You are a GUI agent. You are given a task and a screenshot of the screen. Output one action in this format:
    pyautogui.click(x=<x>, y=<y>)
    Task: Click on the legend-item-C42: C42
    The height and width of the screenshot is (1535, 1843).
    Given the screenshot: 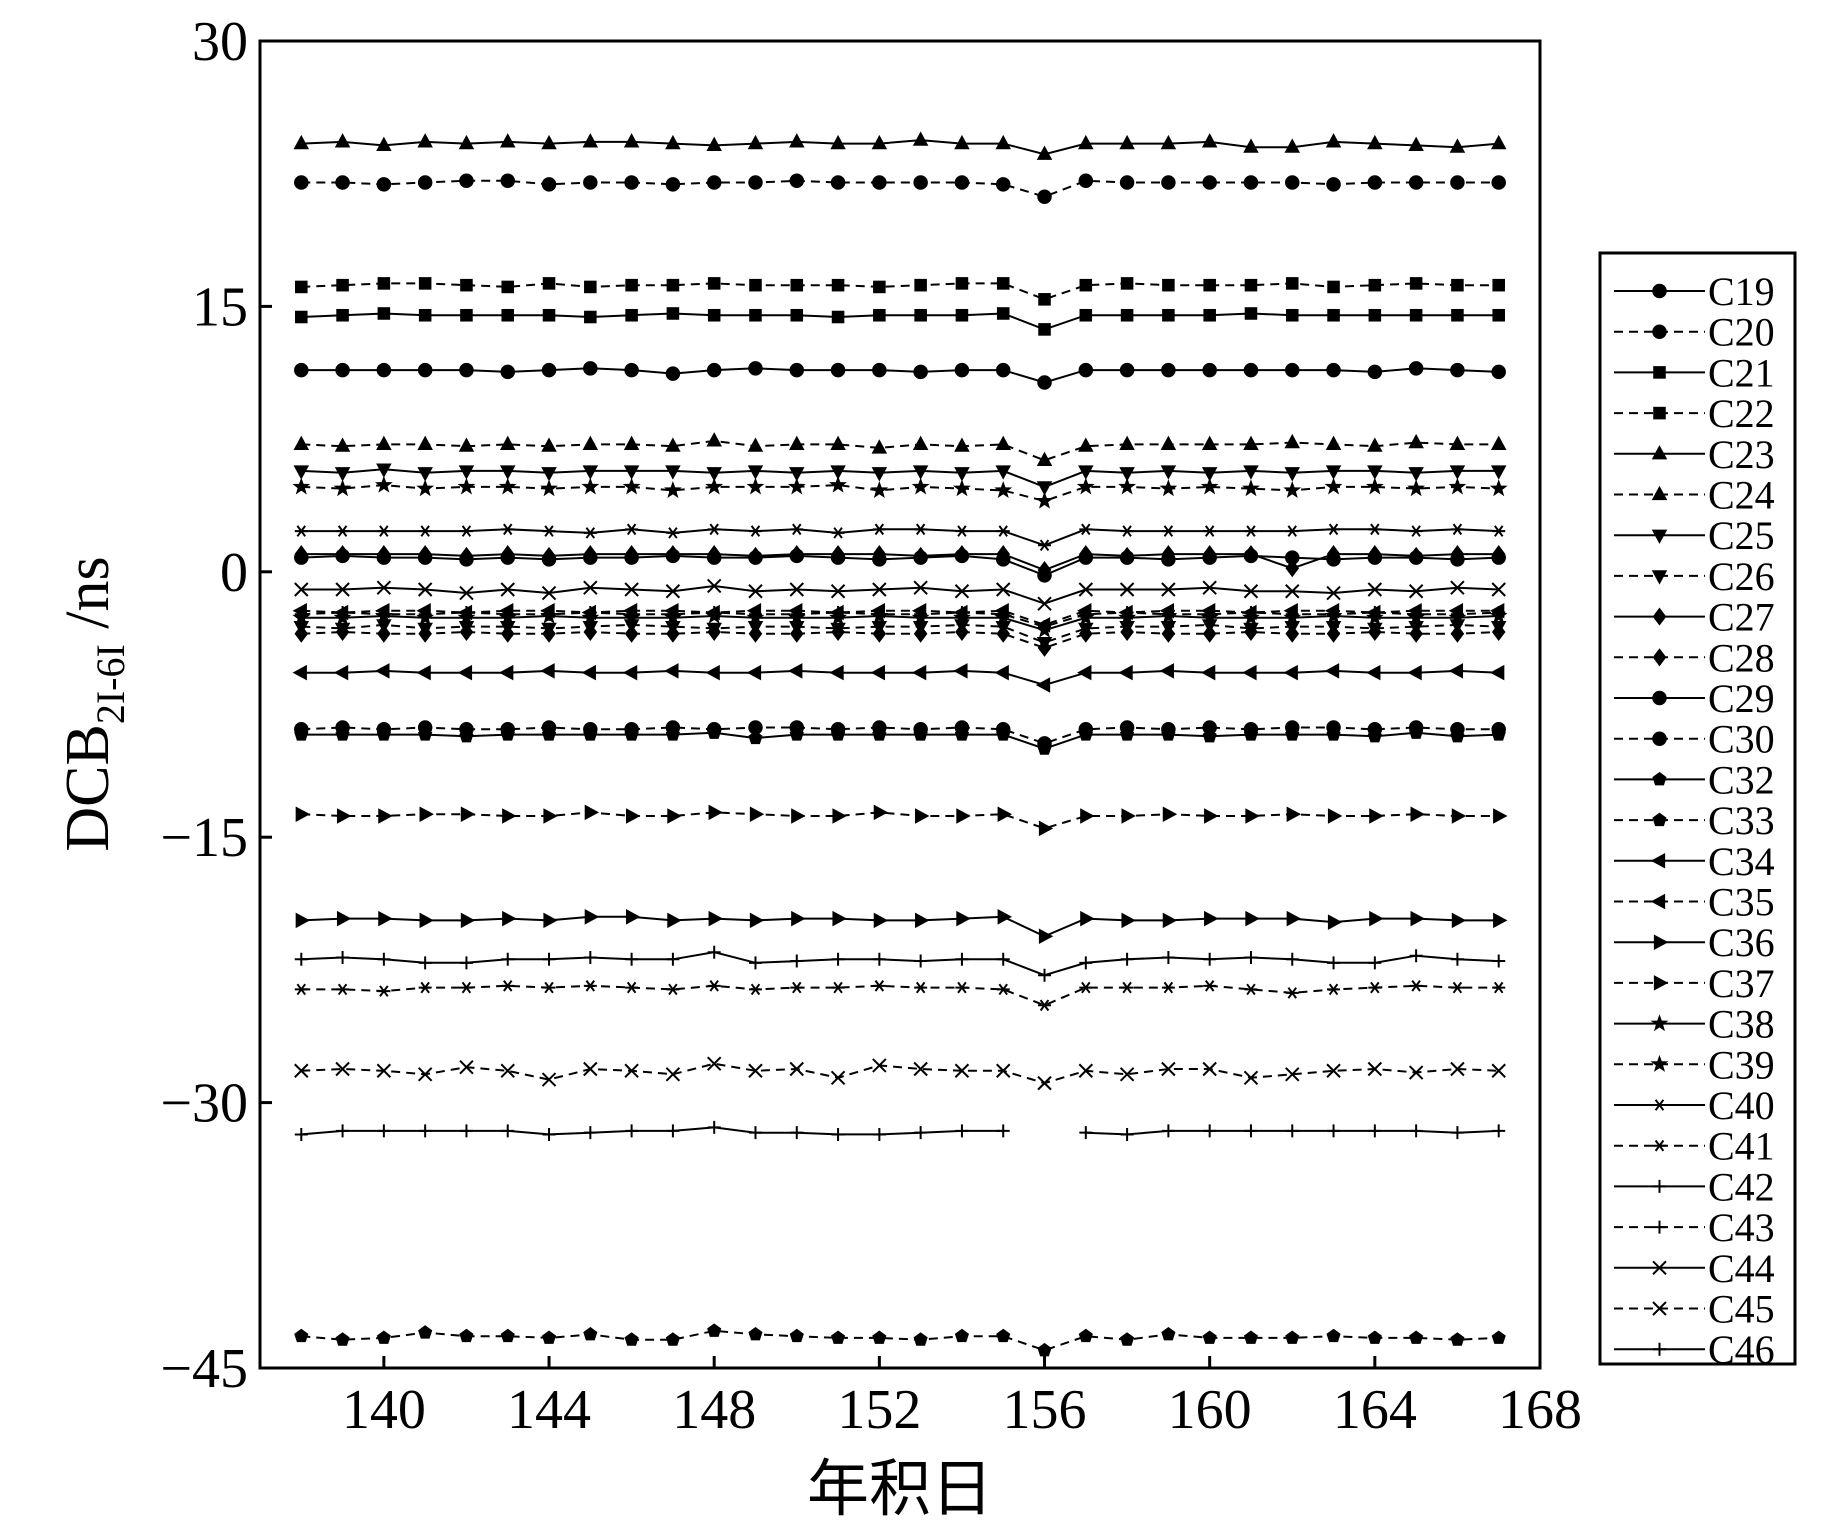 What is the action you would take?
    pyautogui.click(x=1694, y=1186)
    